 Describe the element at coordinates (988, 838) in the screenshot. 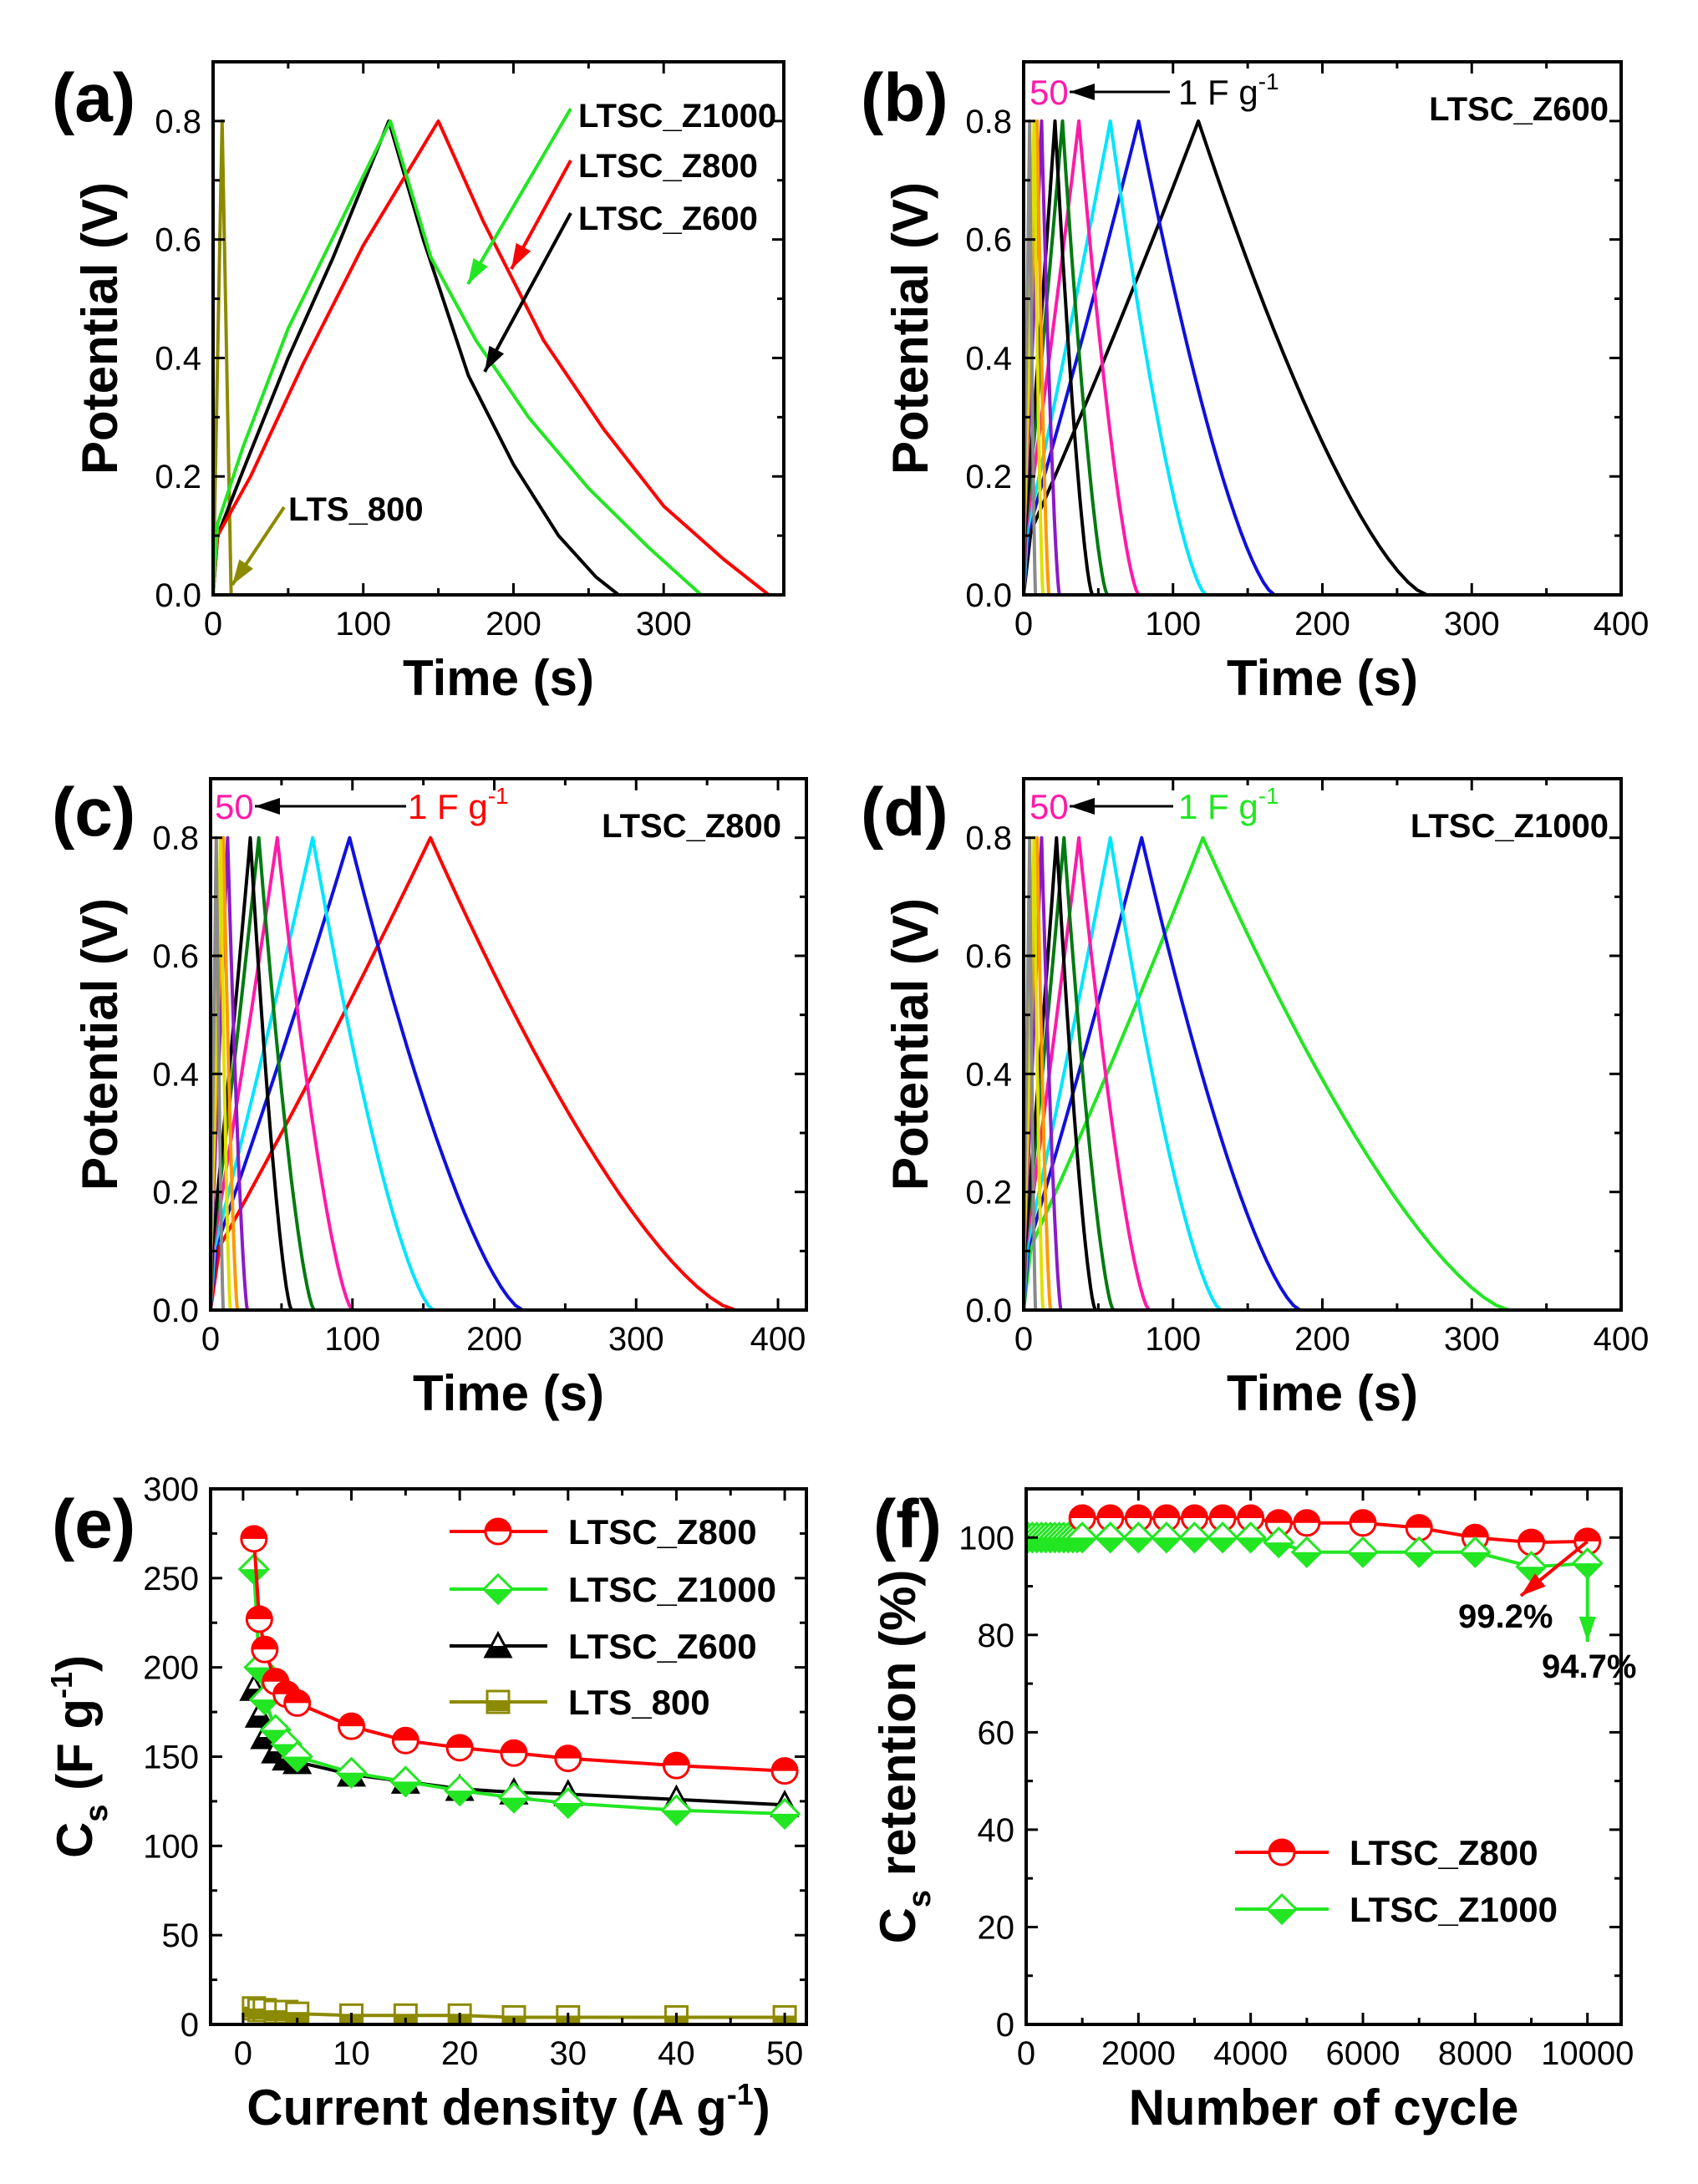

I see `y-tick-label: 0.8` at that location.